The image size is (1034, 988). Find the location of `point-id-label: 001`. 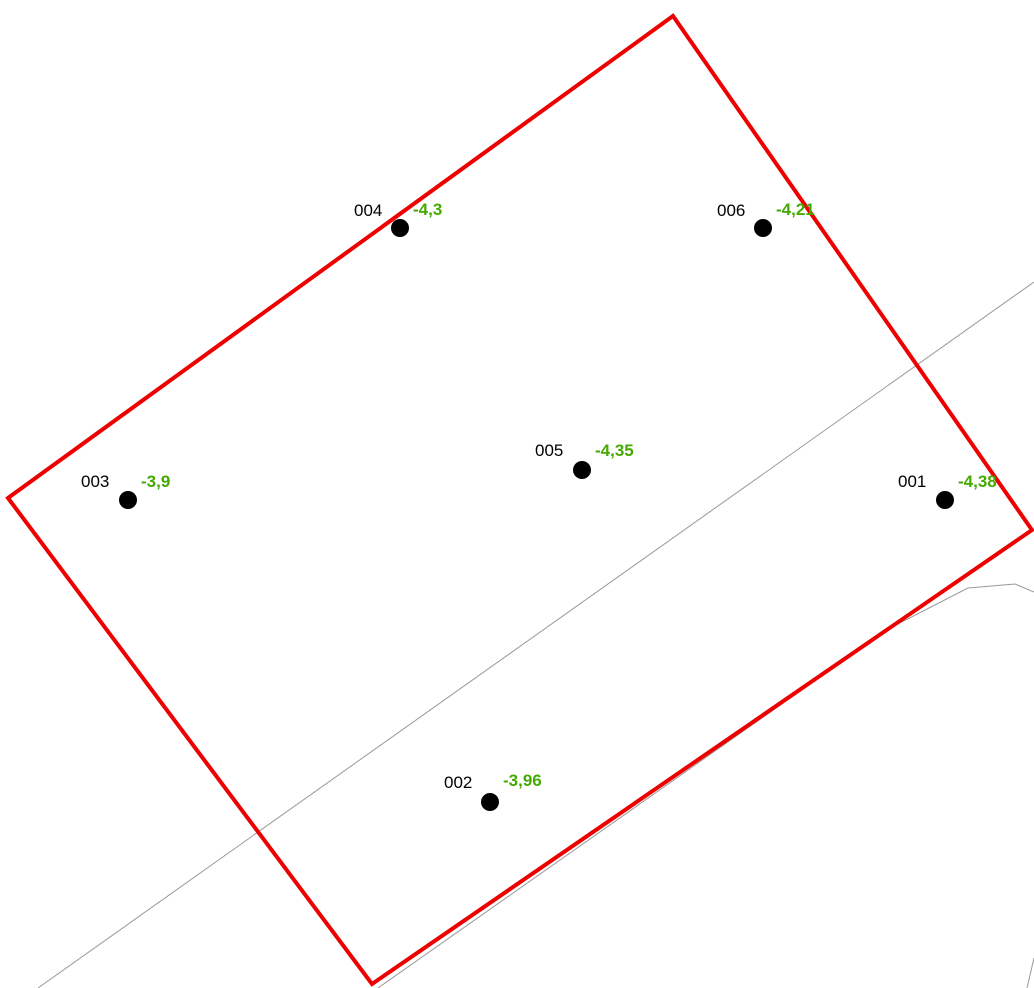

point-id-label: 001 is located at coordinates (912, 481).